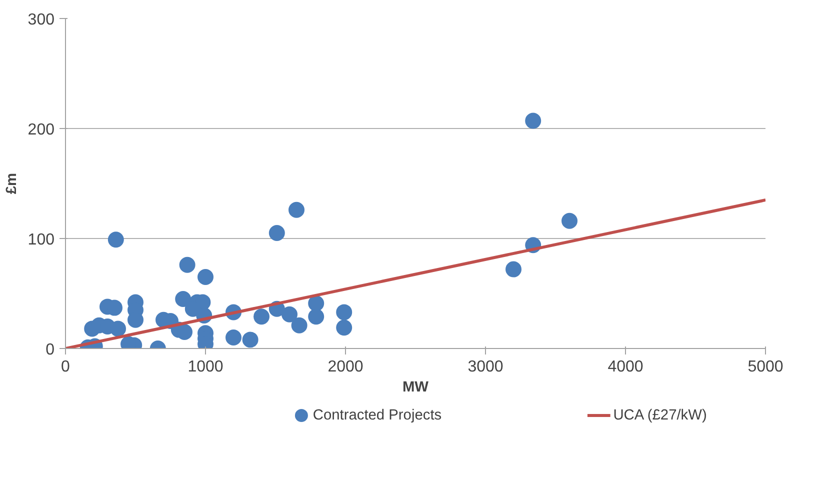 This screenshot has width=836, height=494. What do you see at coordinates (41, 130) in the screenshot?
I see `y-tick-label: 200` at bounding box center [41, 130].